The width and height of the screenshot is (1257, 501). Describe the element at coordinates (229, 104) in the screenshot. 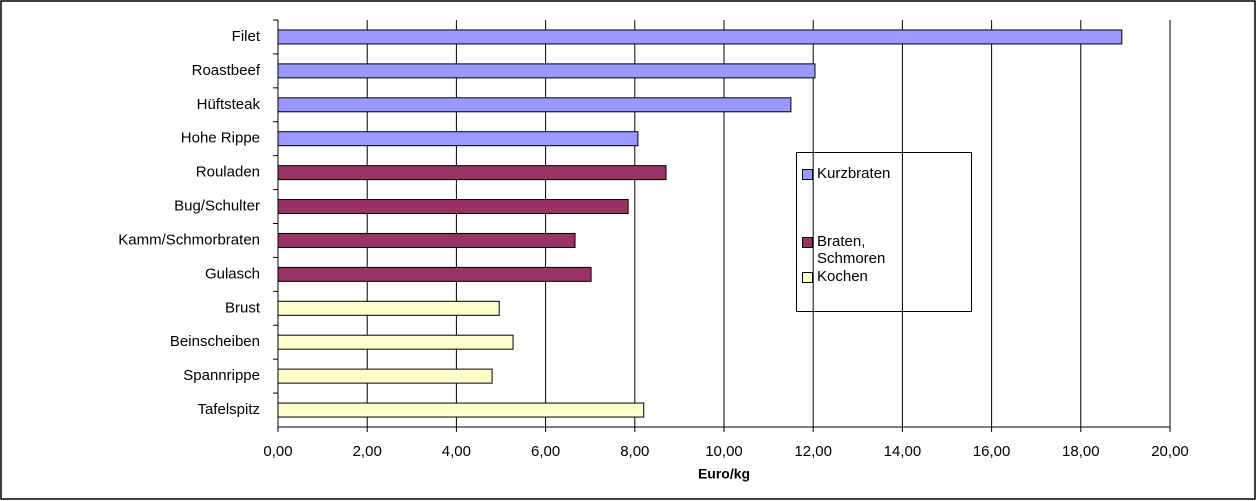

I see `y-tick-label: Hüftsteak` at that location.